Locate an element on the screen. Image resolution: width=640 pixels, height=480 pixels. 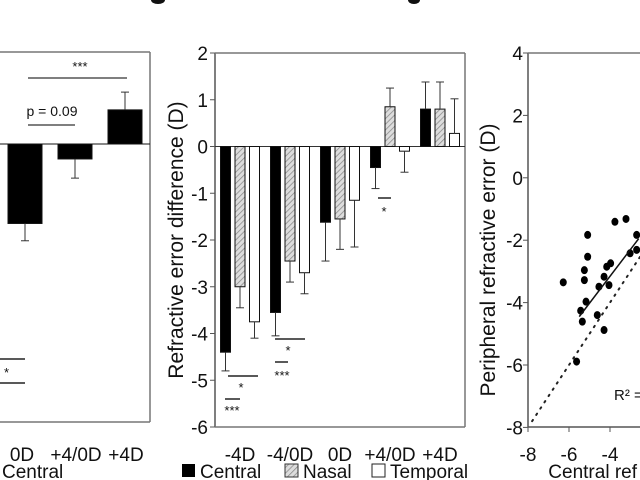
x-tick-label: -4 is located at coordinates (610, 455).